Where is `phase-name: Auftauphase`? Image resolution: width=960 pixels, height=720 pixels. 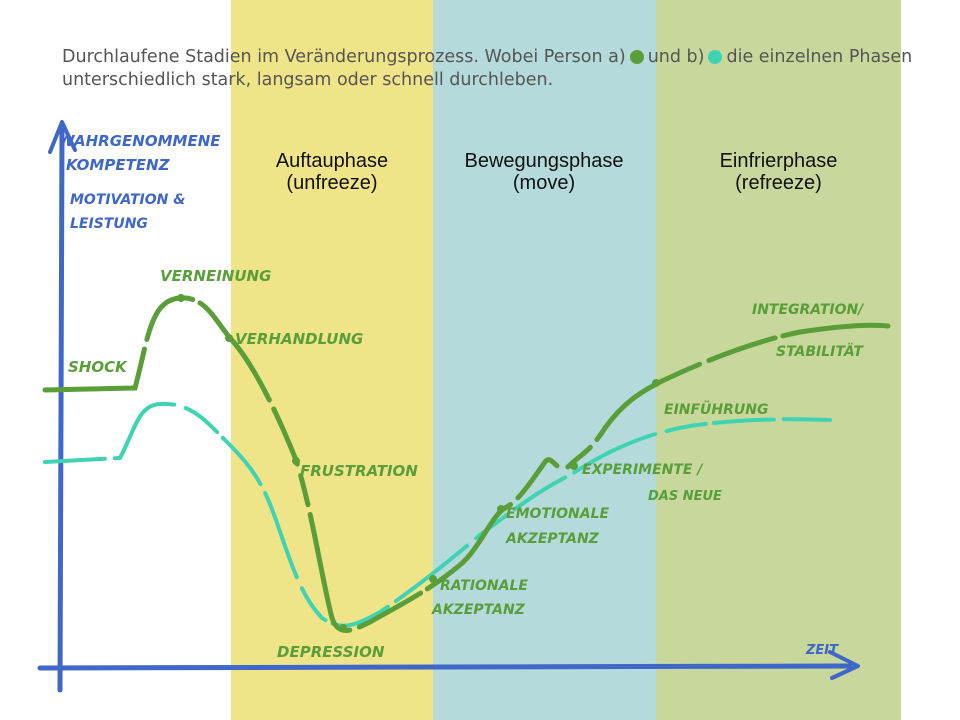
phase-name: Auftauphase is located at coordinates (332, 161).